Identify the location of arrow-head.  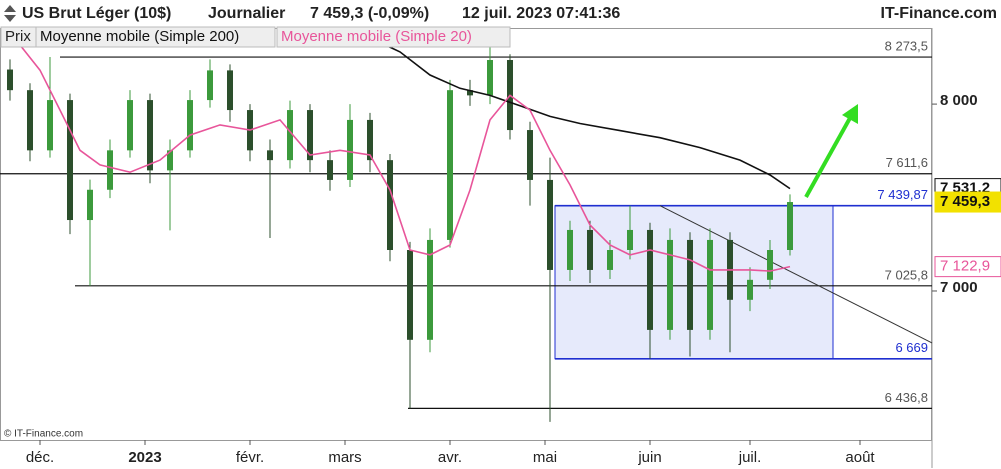
(850, 114).